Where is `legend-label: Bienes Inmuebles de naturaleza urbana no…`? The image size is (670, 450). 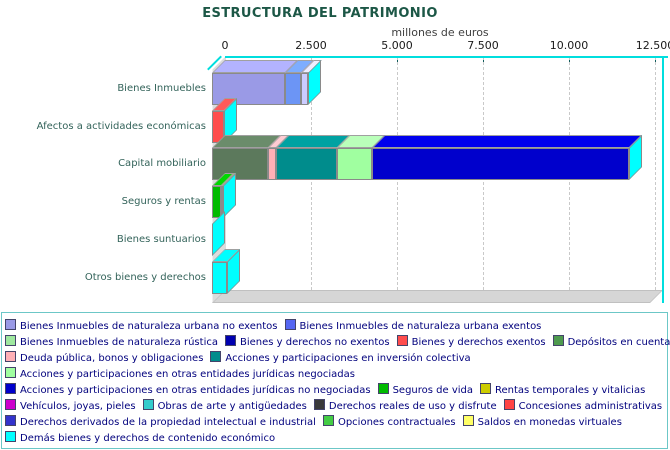
legend-label: Bienes Inmuebles de naturaleza urbana no… is located at coordinates (149, 326).